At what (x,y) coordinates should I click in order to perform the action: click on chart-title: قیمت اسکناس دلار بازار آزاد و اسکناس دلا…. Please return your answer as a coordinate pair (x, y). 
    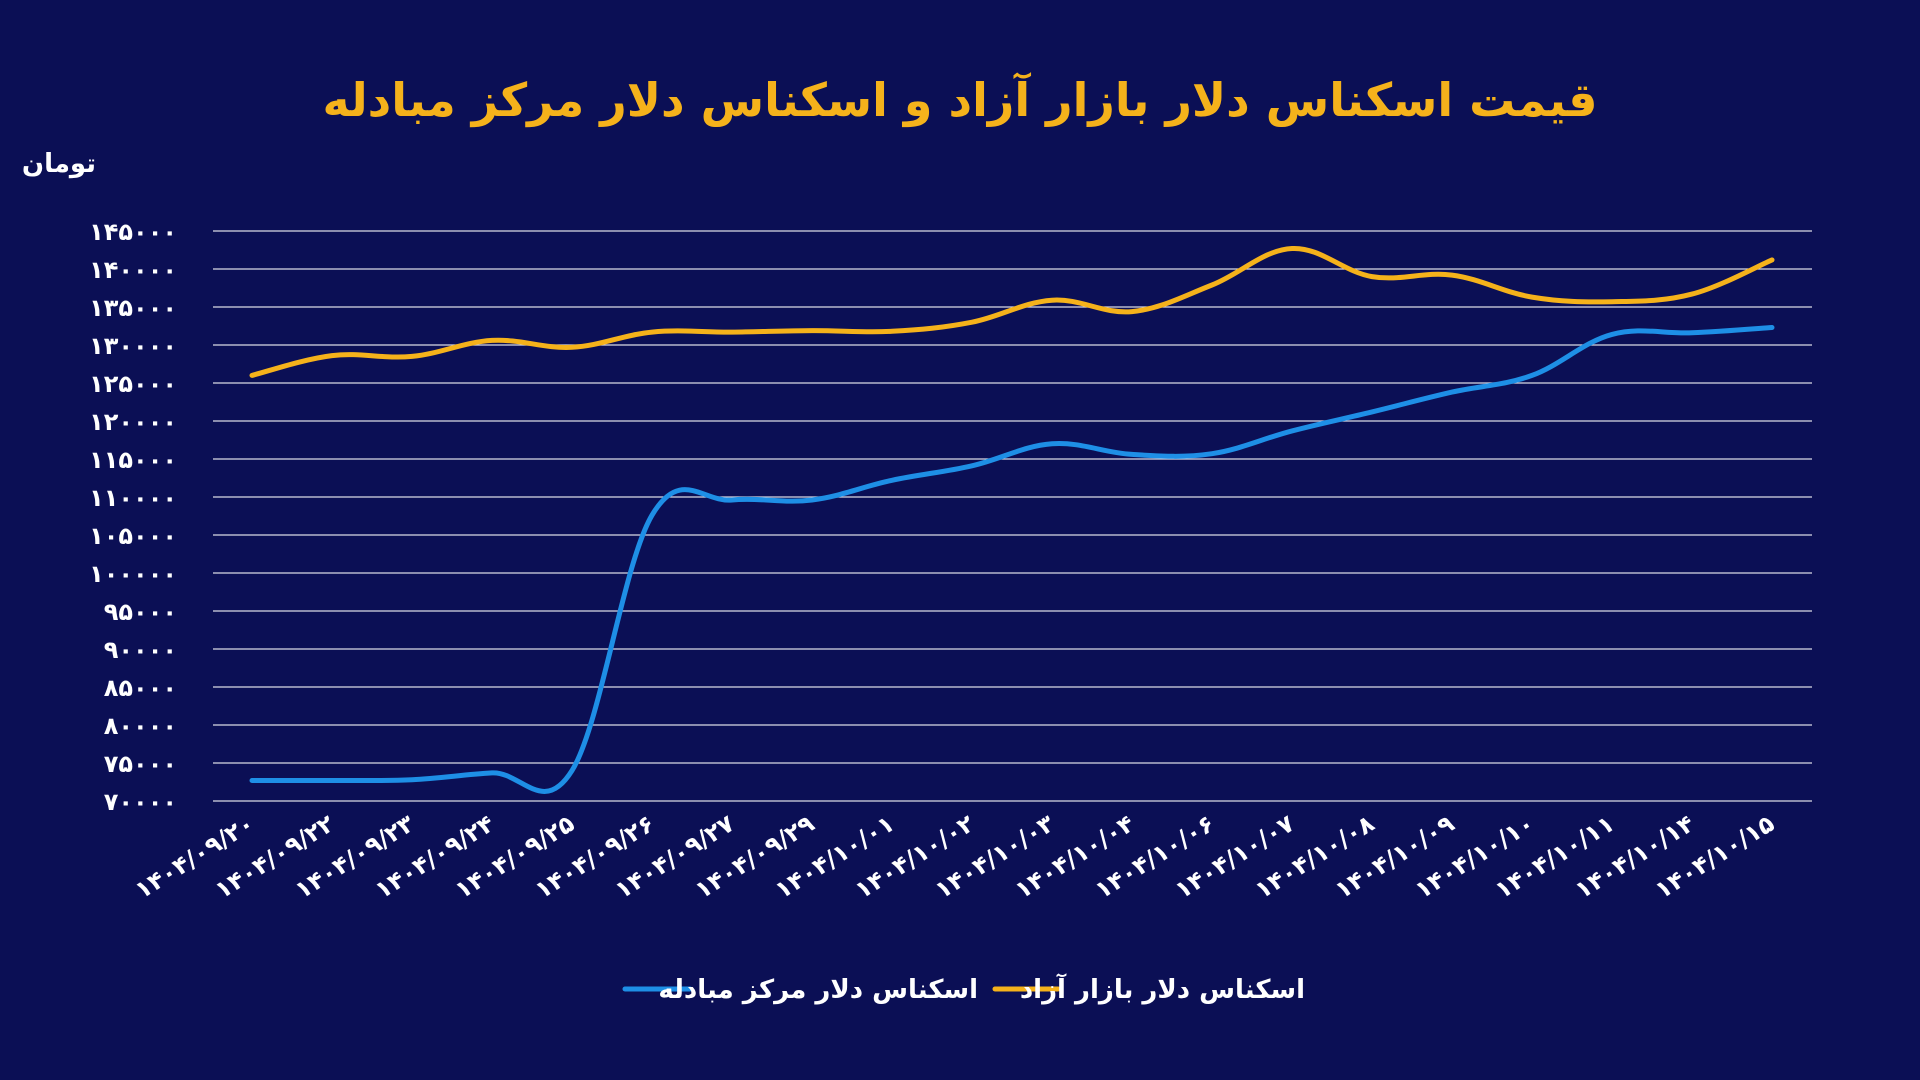
    Looking at the image, I should click on (959, 99).